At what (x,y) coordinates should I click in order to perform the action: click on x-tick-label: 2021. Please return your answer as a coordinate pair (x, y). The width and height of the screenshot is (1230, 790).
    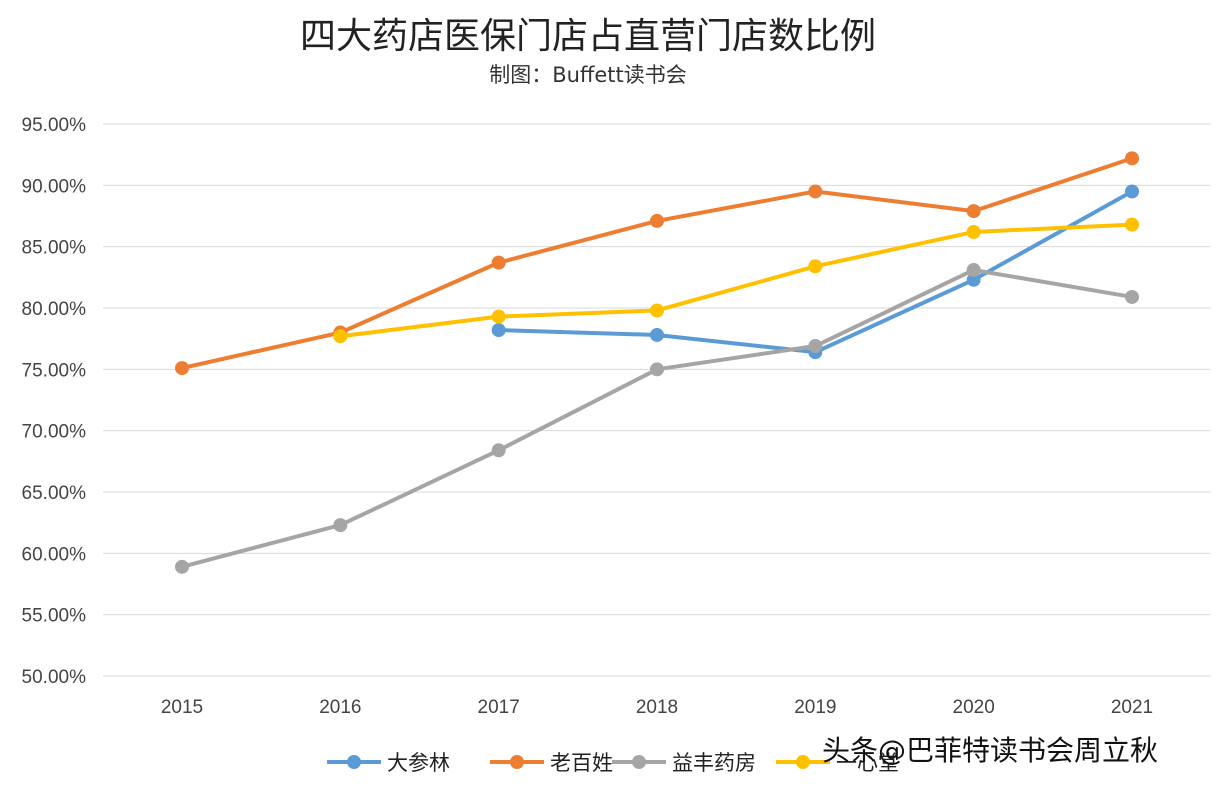
    Looking at the image, I should click on (1132, 707).